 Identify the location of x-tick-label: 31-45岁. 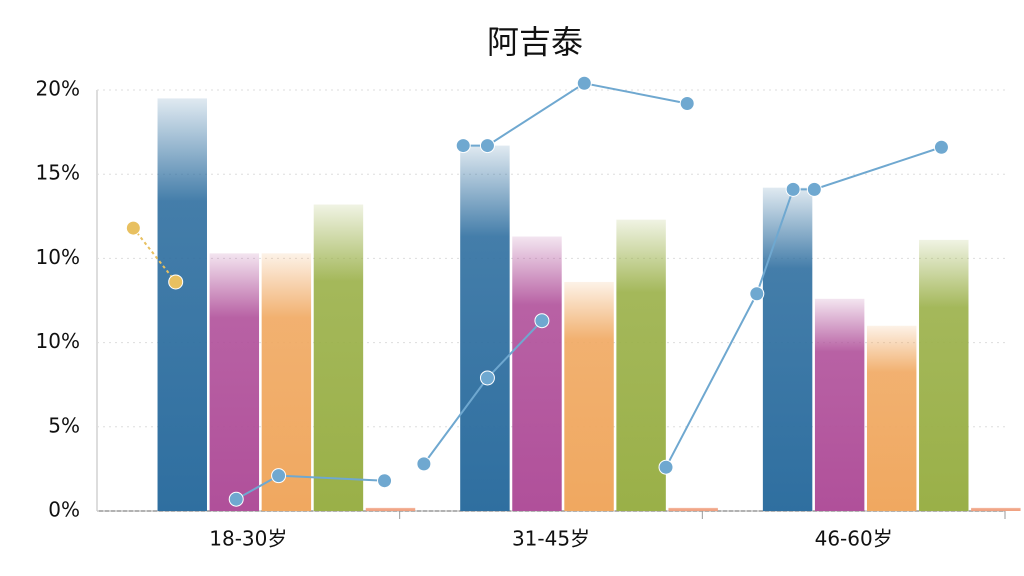
(551, 539).